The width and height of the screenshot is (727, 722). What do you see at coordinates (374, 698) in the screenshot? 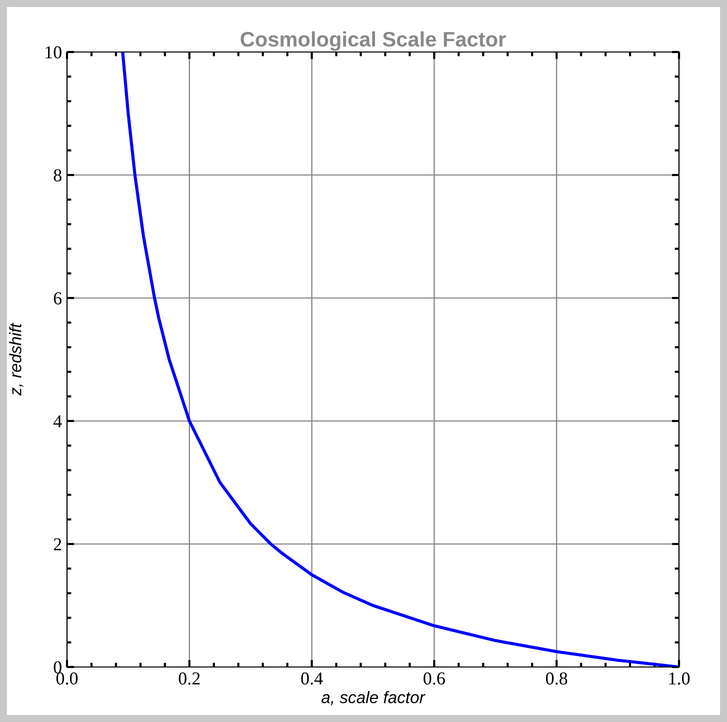
I see `x-axis-title: a, scale factor` at bounding box center [374, 698].